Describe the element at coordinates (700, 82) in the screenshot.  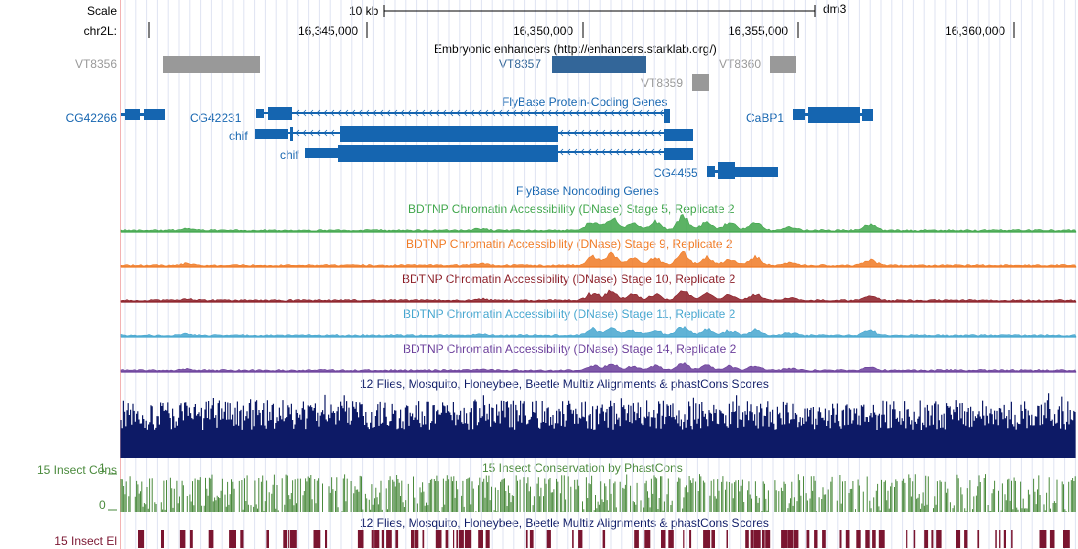
I see `enhancer-vt8359` at that location.